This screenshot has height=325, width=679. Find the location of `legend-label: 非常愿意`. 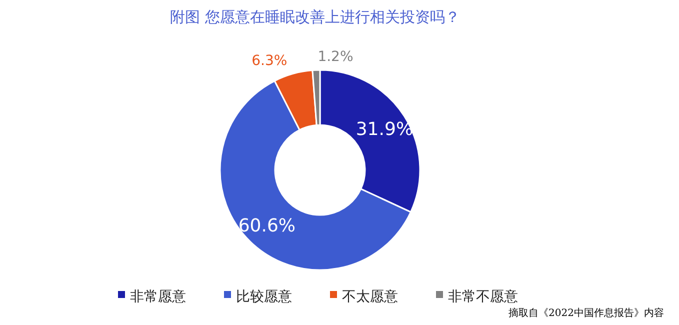

legend-label: 非常愿意 is located at coordinates (158, 296).